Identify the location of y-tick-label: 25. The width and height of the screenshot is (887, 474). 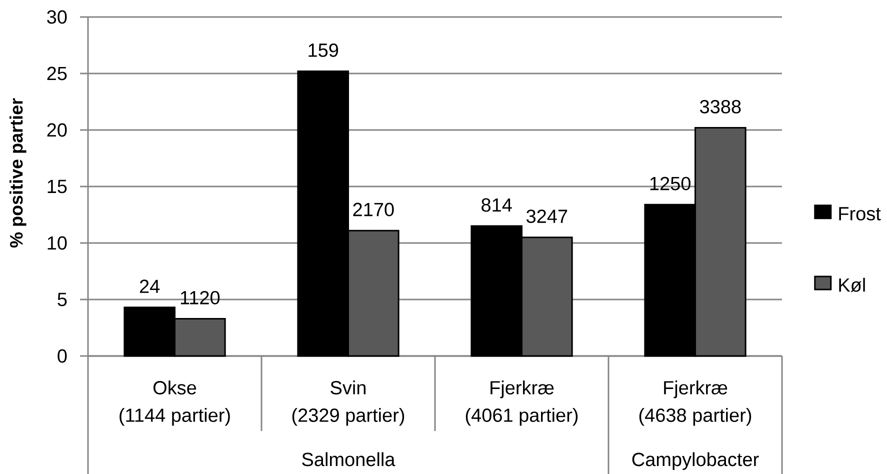
(57, 73).